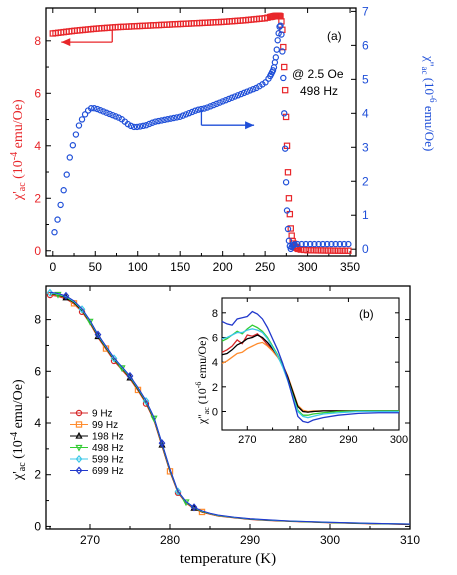 This screenshot has height=575, width=457. Describe the element at coordinates (108, 460) in the screenshot. I see `legend-label: 599 Hz` at that location.